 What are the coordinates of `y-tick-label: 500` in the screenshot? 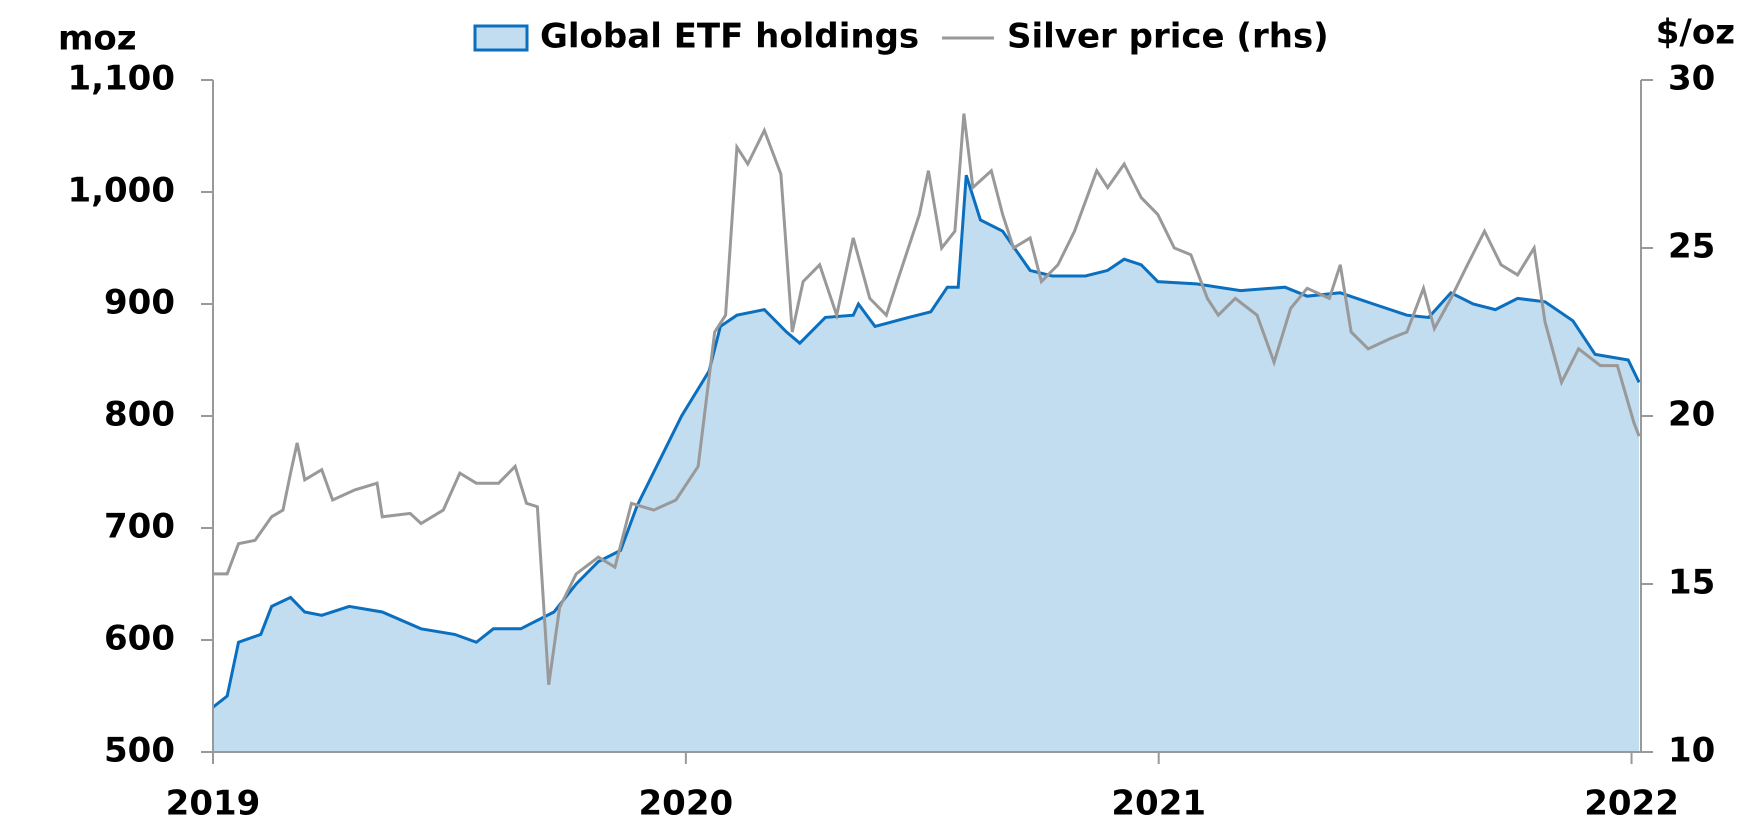 It's located at (139, 751).